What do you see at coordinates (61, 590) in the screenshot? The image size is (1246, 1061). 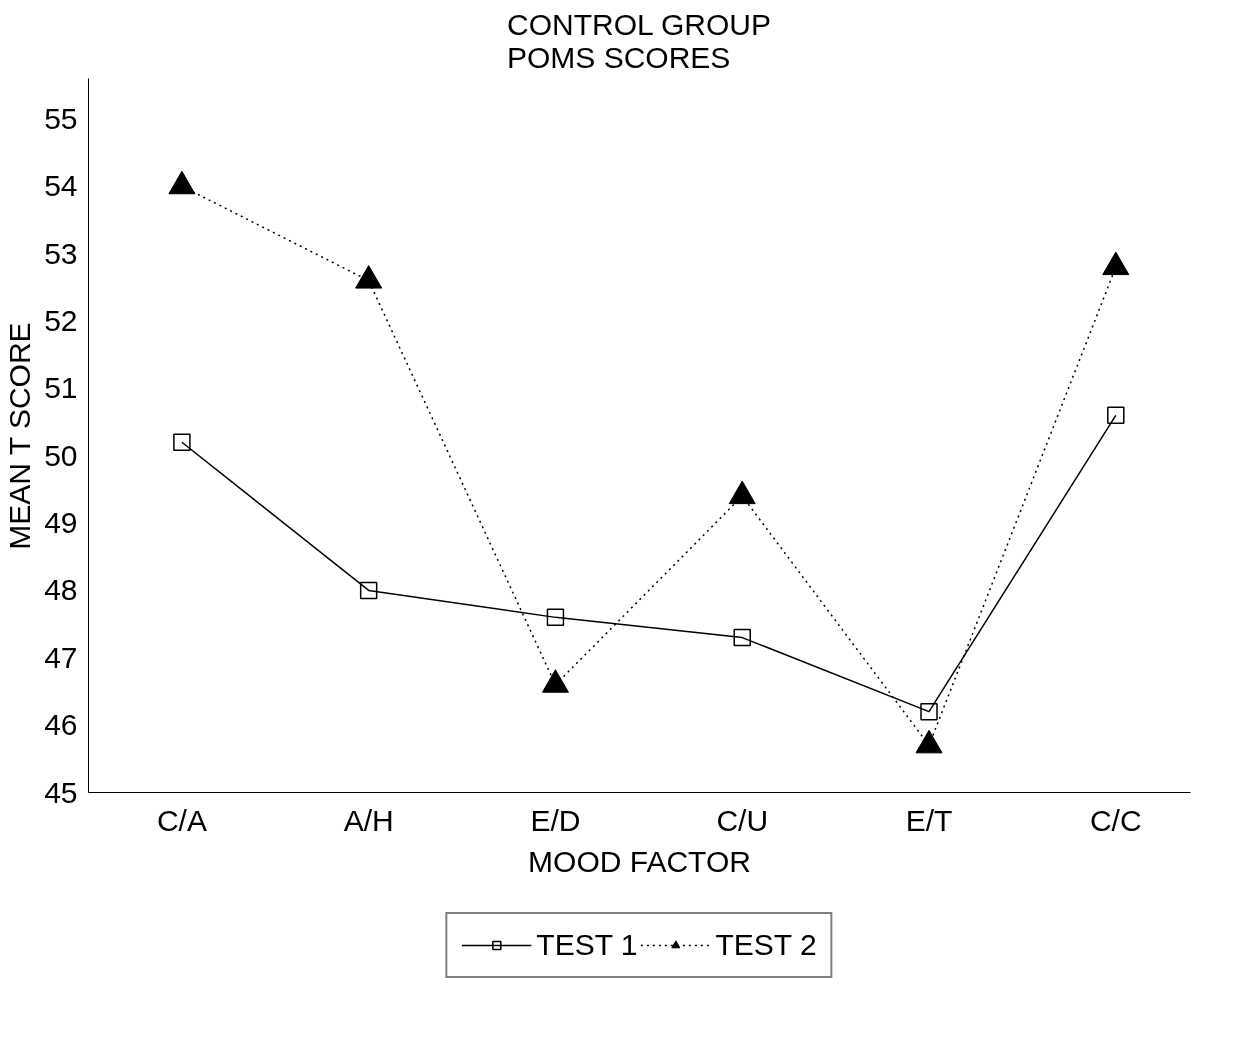 I see `y-tick-label: 48` at bounding box center [61, 590].